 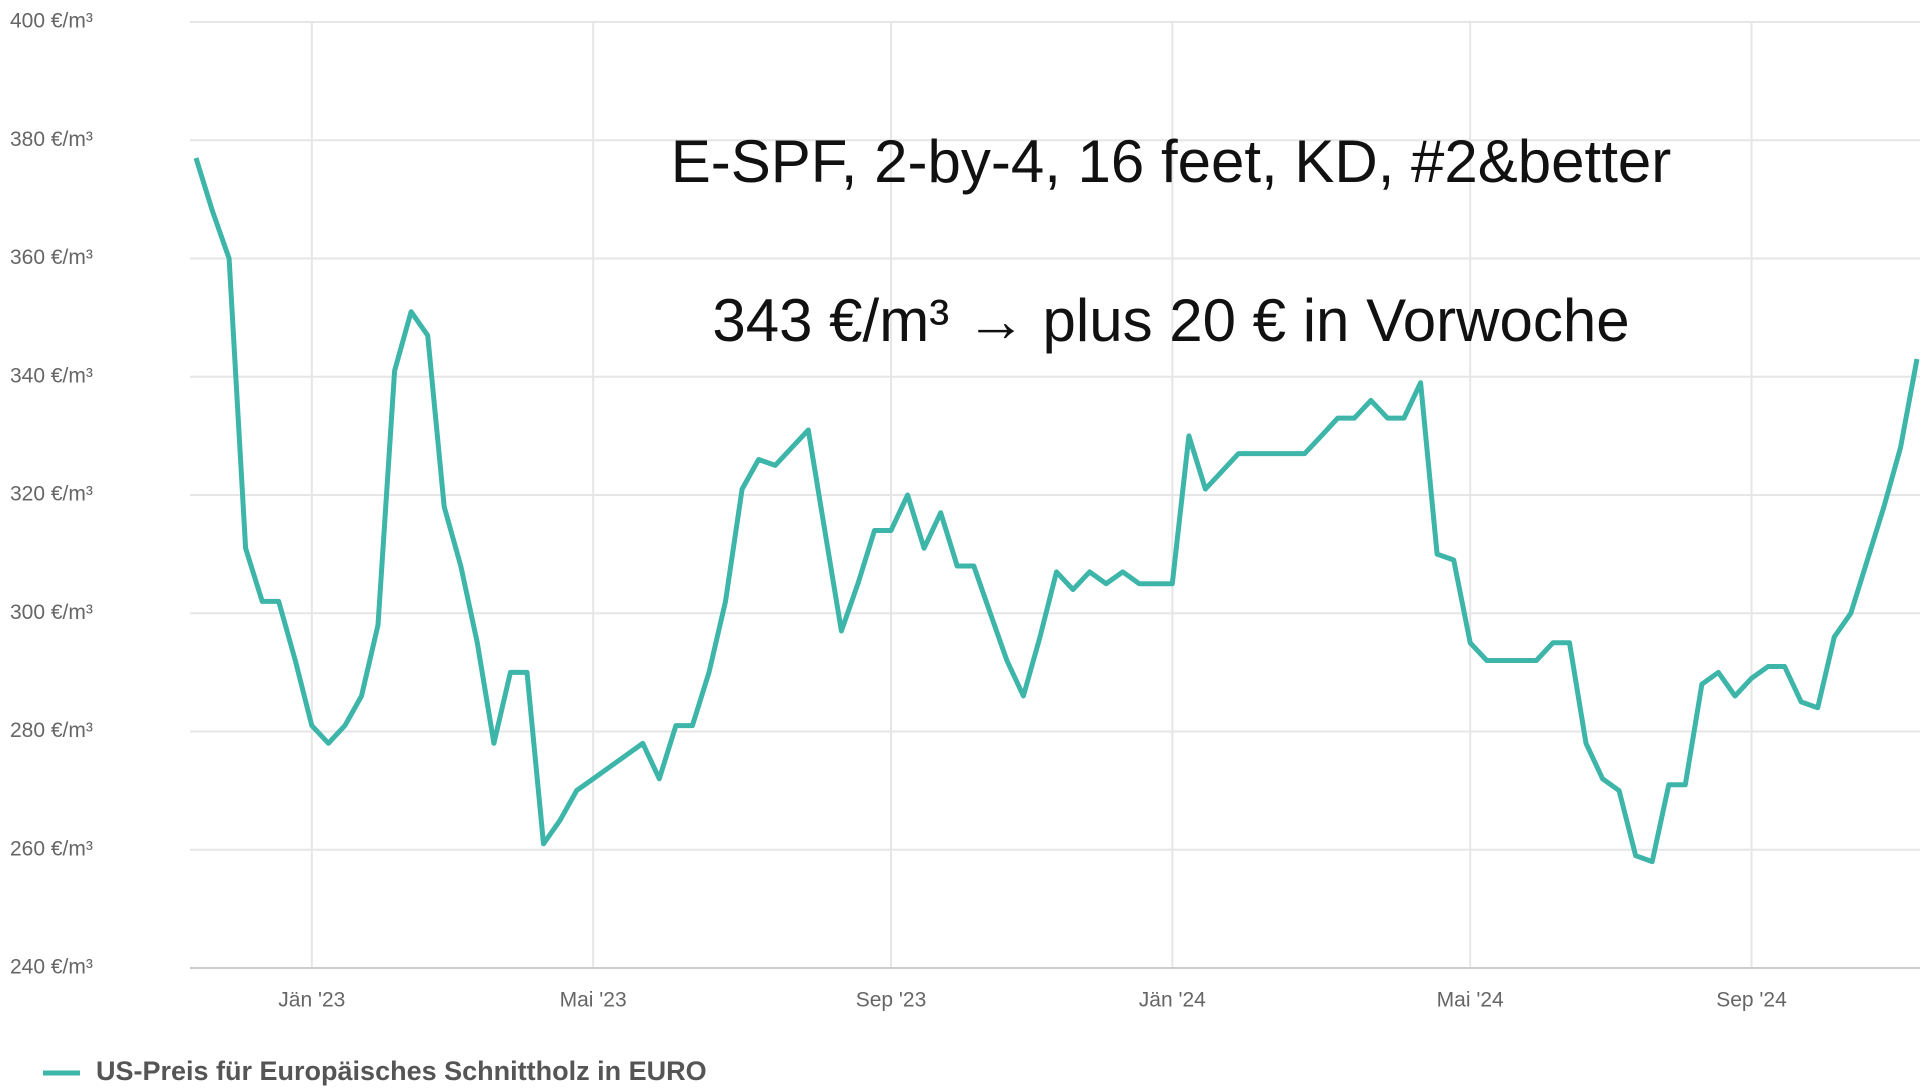 I want to click on x-tick-label: Jän '23, so click(x=311, y=1000).